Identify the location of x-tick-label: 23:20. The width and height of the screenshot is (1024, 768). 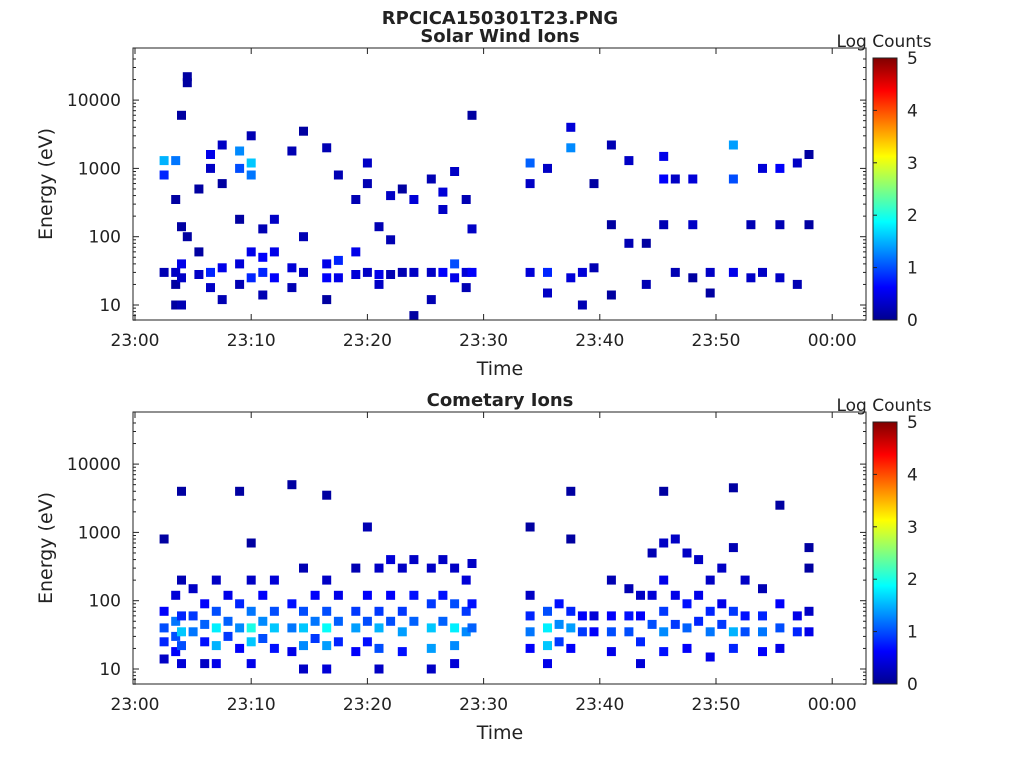
(367, 705).